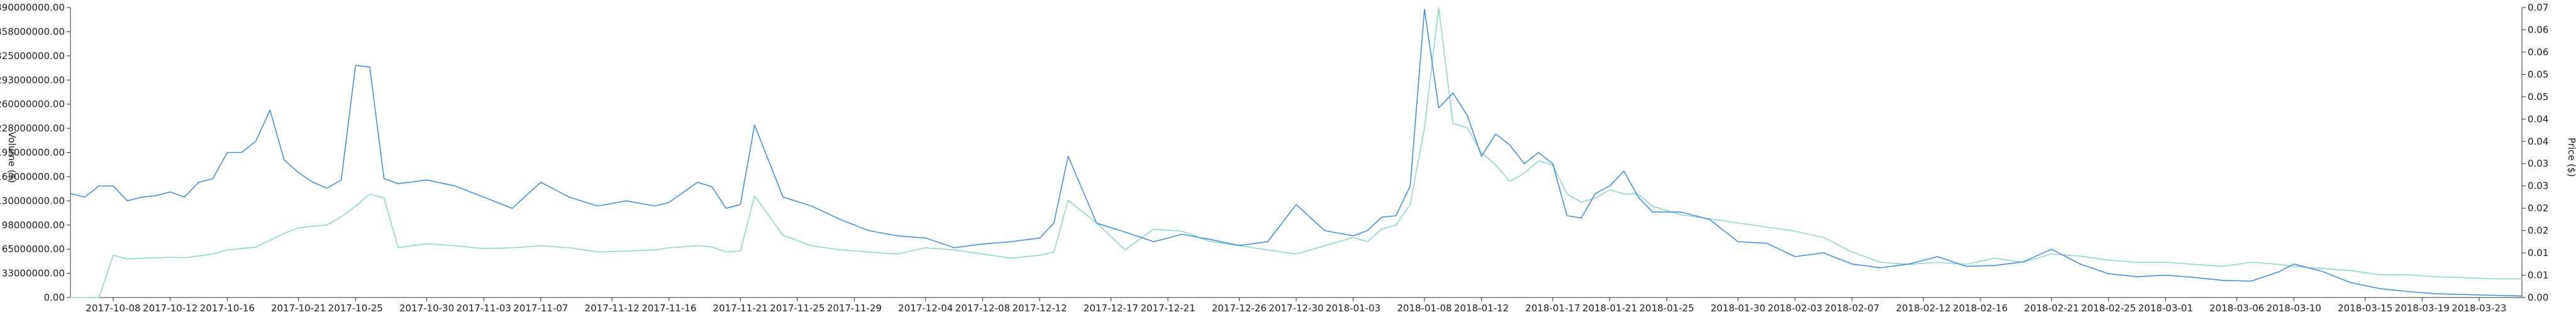 The image size is (2576, 317). Describe the element at coordinates (982, 308) in the screenshot. I see `x-tick-label: 2017-12-08` at that location.